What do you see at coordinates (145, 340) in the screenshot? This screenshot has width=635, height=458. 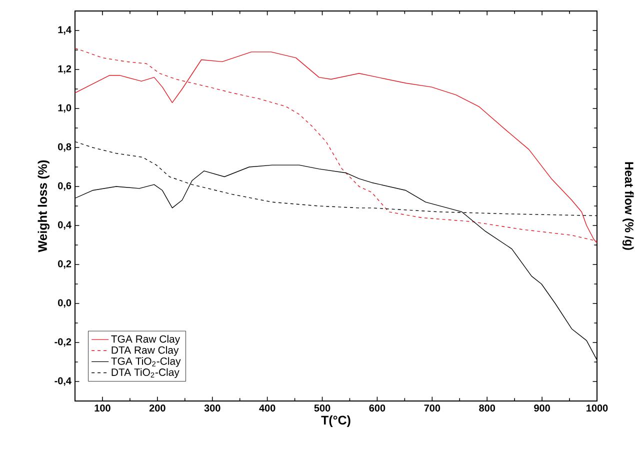 I see `legend-label: TGA Raw Clay` at bounding box center [145, 340].